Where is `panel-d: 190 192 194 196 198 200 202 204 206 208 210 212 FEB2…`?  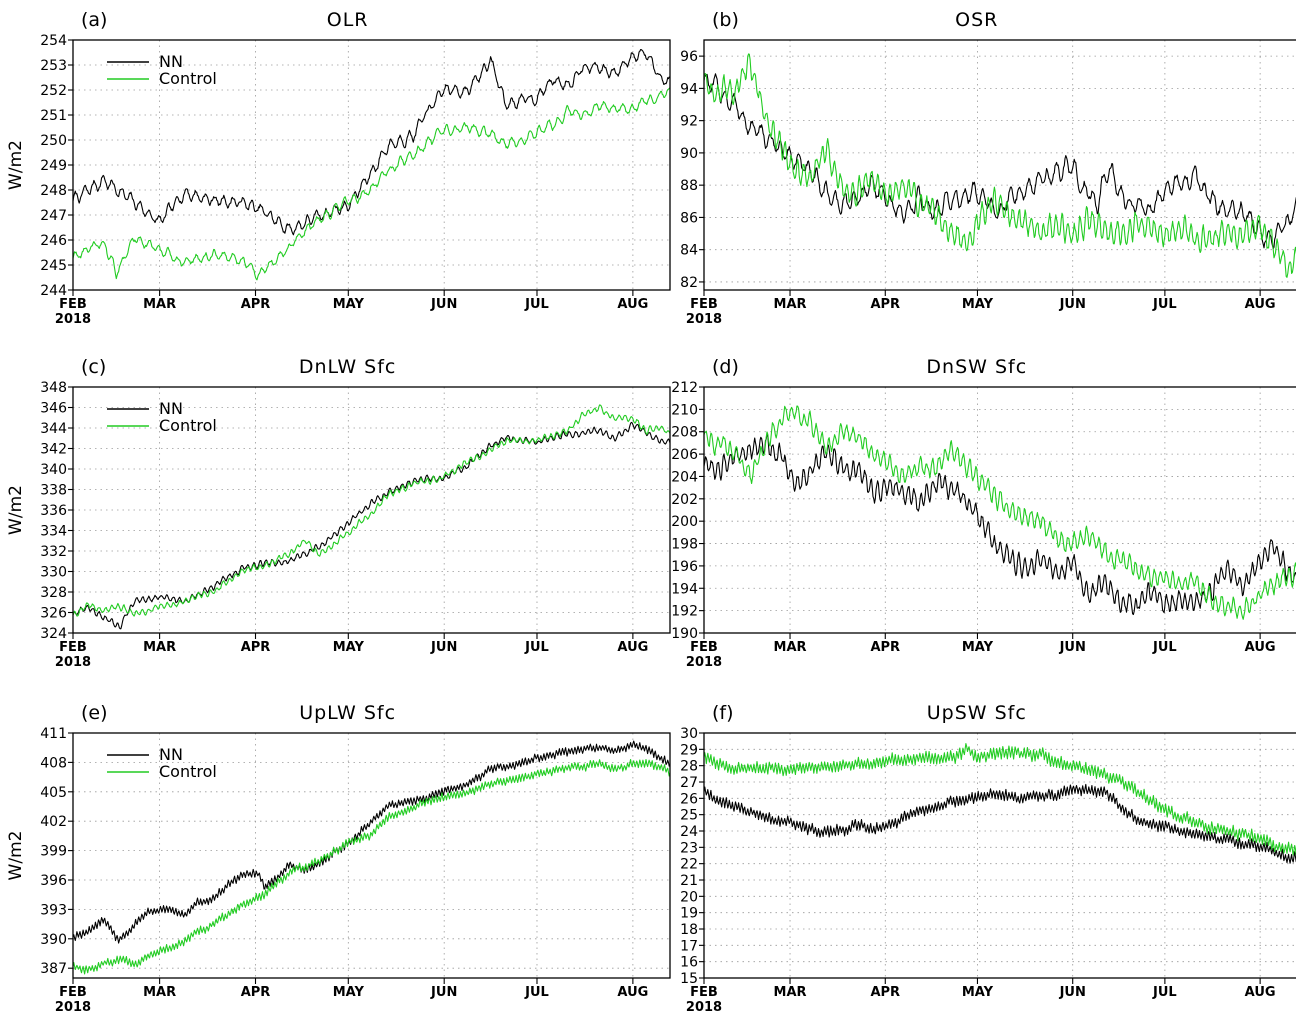 panel-d: 190 192 194 196 198 200 202 204 206 208 210 212 FEB2… is located at coordinates (983, 513).